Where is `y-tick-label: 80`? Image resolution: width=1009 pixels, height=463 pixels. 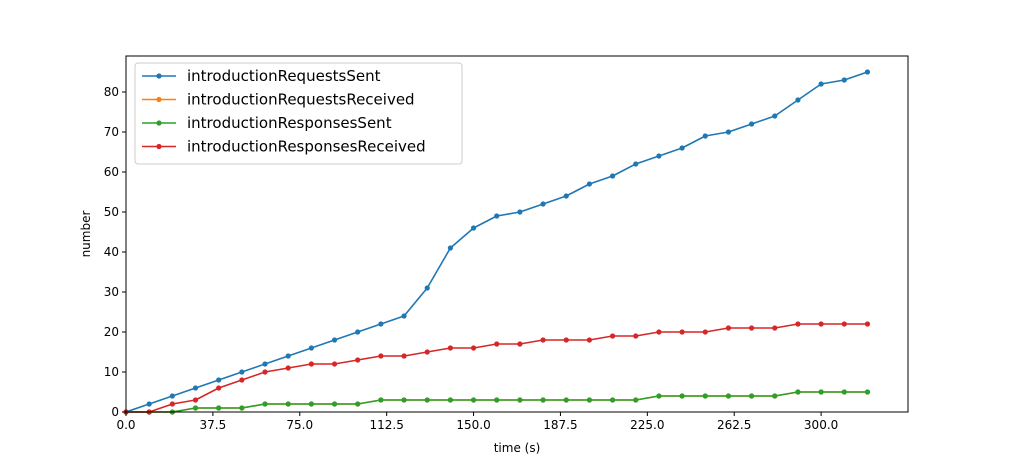 y-tick-label: 80 is located at coordinates (111, 92).